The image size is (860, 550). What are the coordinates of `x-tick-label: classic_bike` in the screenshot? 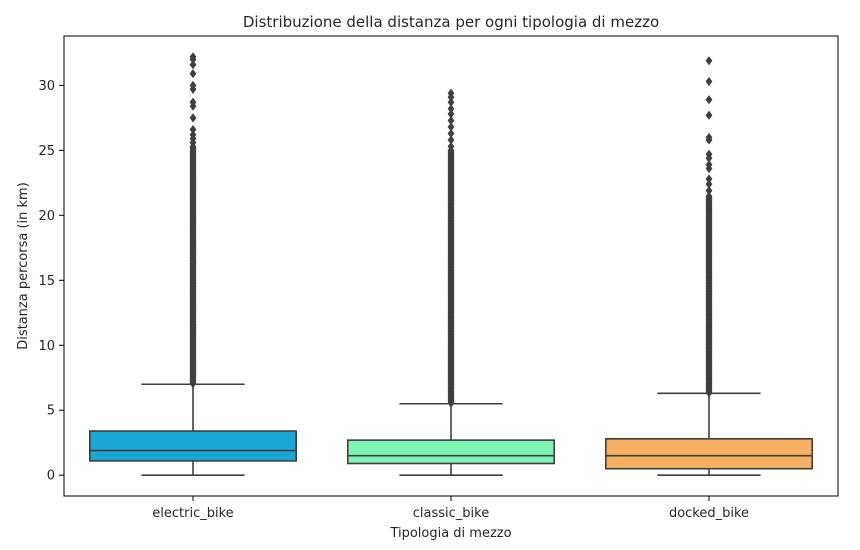 It's located at (451, 513).